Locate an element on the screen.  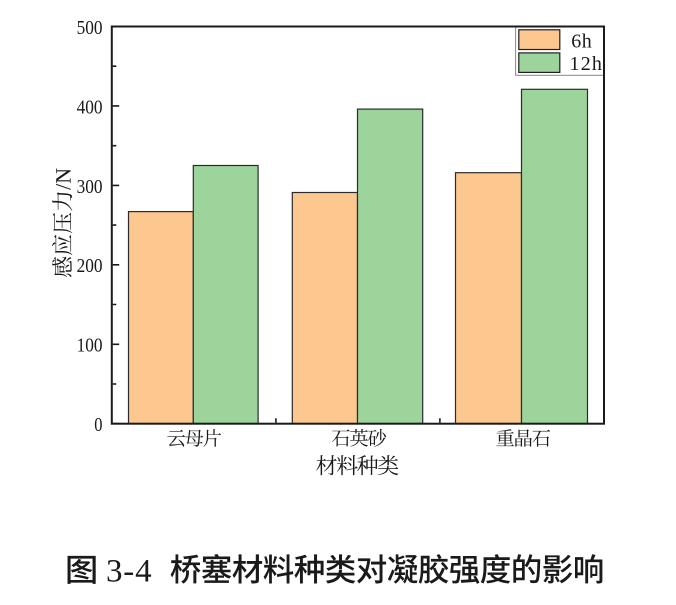
svg-text: 100 is located at coordinates (90, 346).